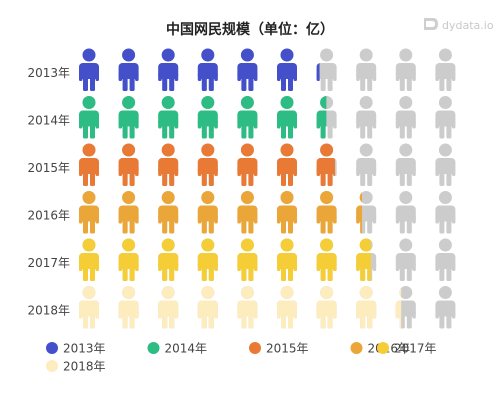 This screenshot has width=500, height=400. I want to click on y-tick-label: 2017年, so click(48, 263).